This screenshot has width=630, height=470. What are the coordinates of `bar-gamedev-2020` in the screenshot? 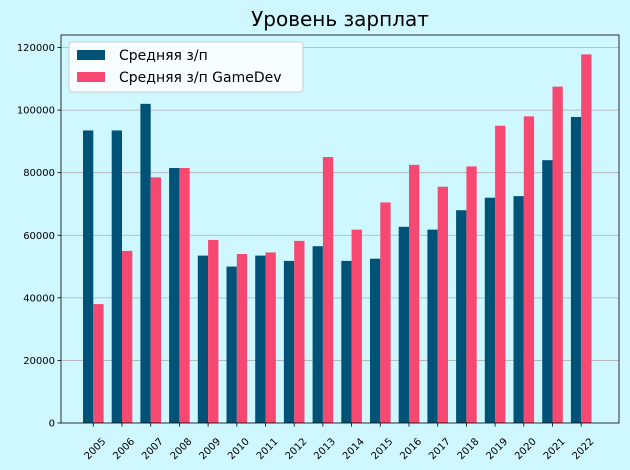 It's located at (529, 270).